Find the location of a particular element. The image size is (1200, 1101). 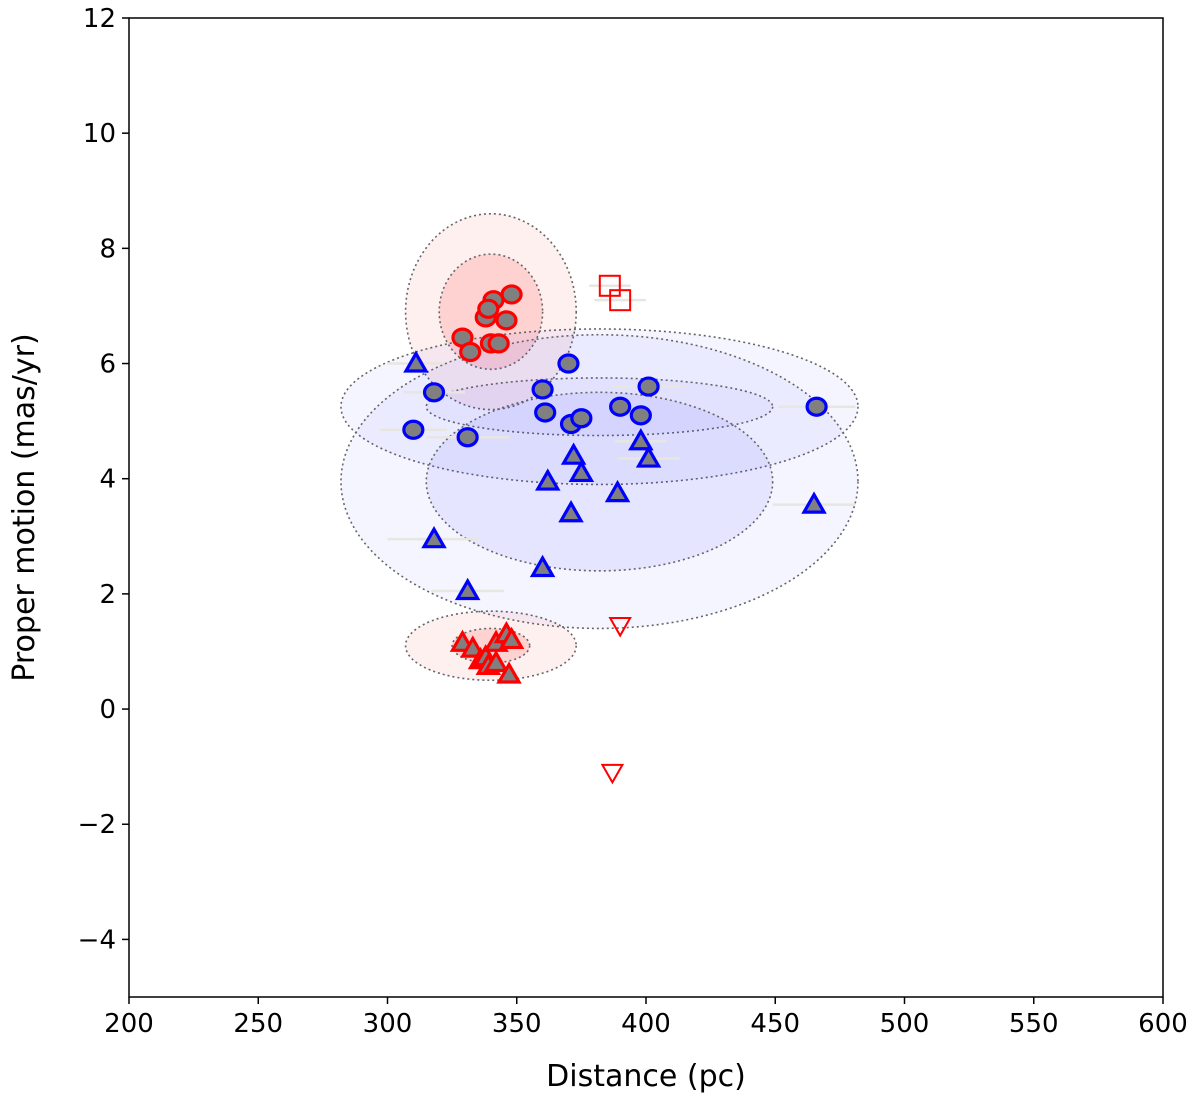

y-tick-label: 2 is located at coordinates (107, 595).